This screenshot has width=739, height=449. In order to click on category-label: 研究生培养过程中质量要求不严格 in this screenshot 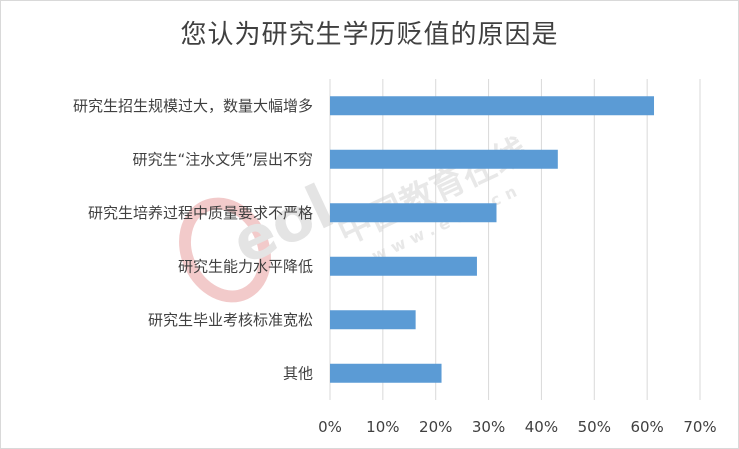, I will do `click(200, 213)`.